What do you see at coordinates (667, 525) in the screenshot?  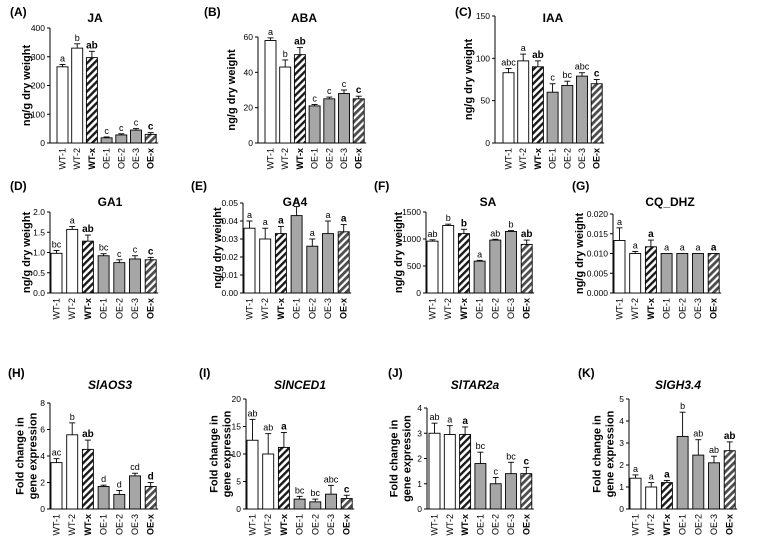 I see `x-tick-label: WT-x` at bounding box center [667, 525].